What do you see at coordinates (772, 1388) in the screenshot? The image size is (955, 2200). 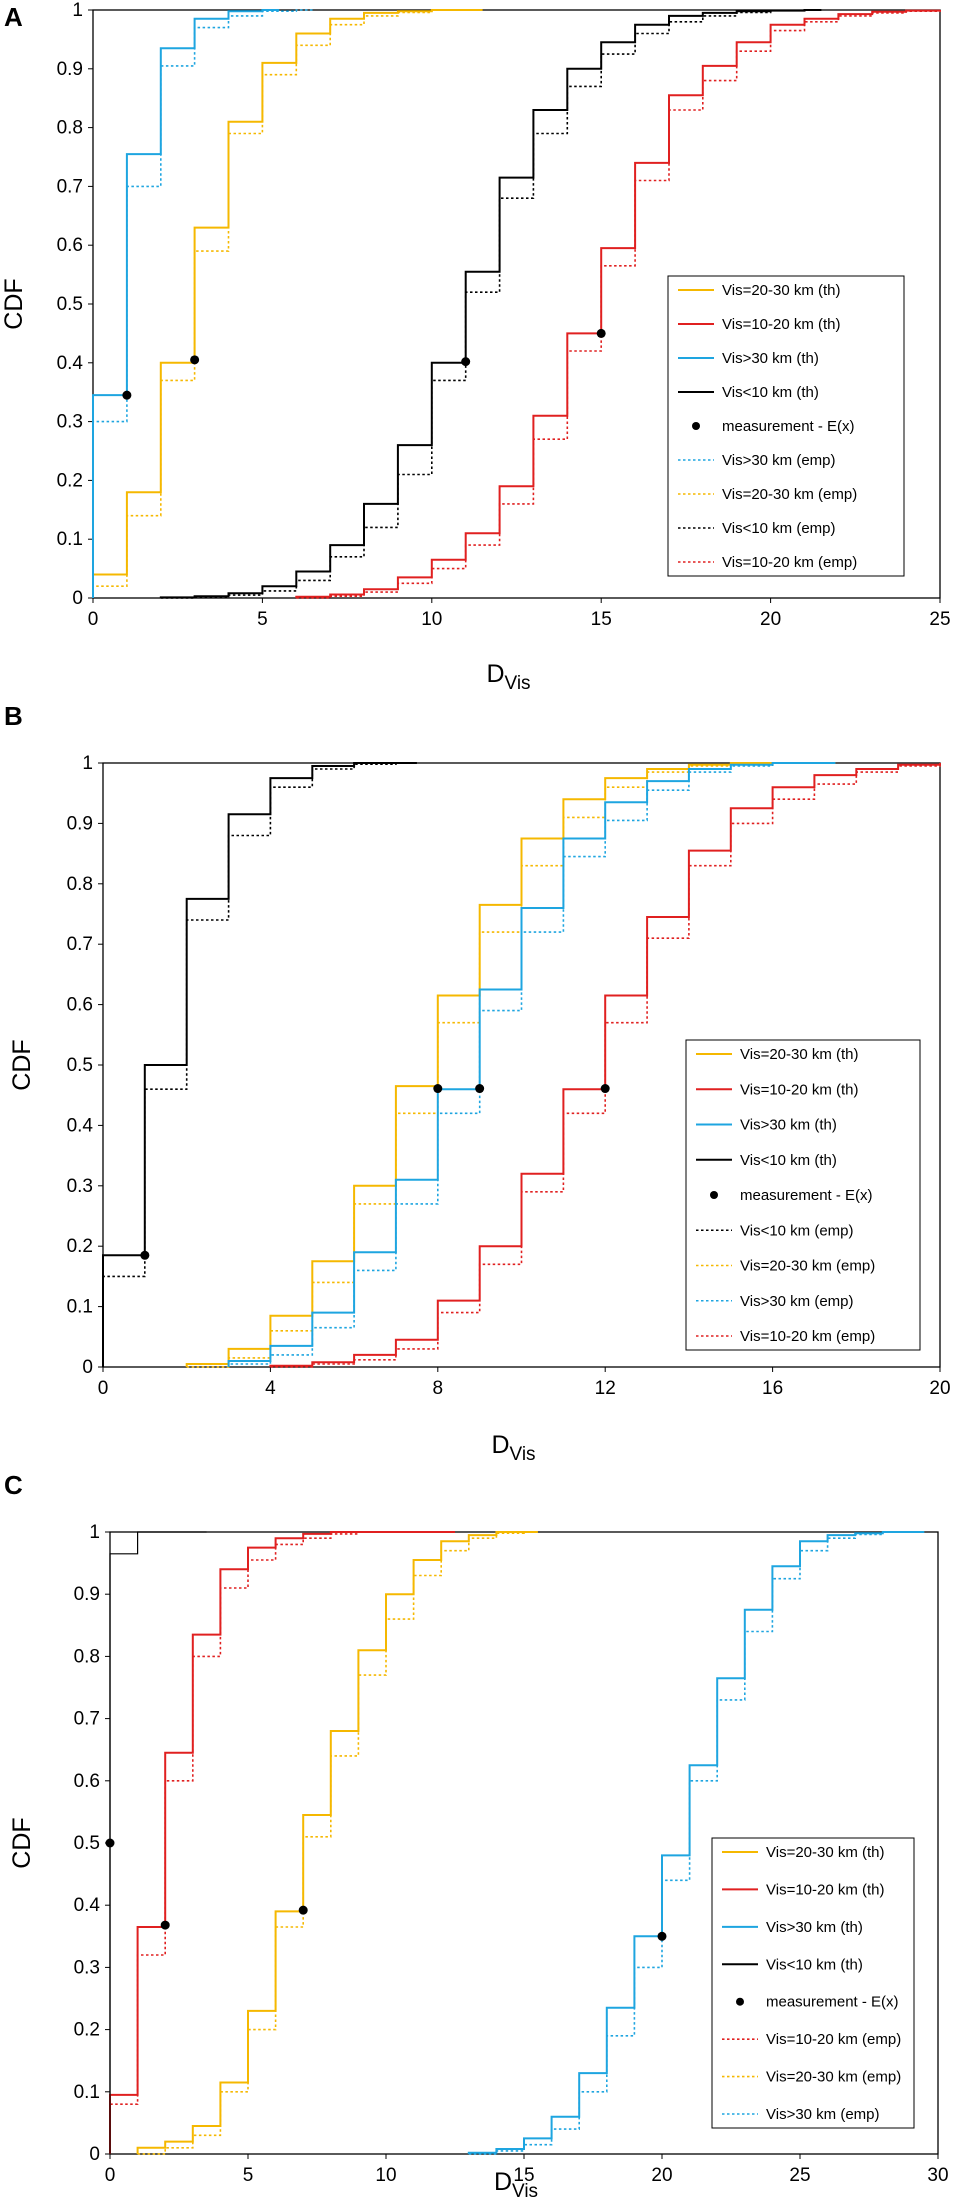 I see `x-tick-label: 16` at bounding box center [772, 1388].